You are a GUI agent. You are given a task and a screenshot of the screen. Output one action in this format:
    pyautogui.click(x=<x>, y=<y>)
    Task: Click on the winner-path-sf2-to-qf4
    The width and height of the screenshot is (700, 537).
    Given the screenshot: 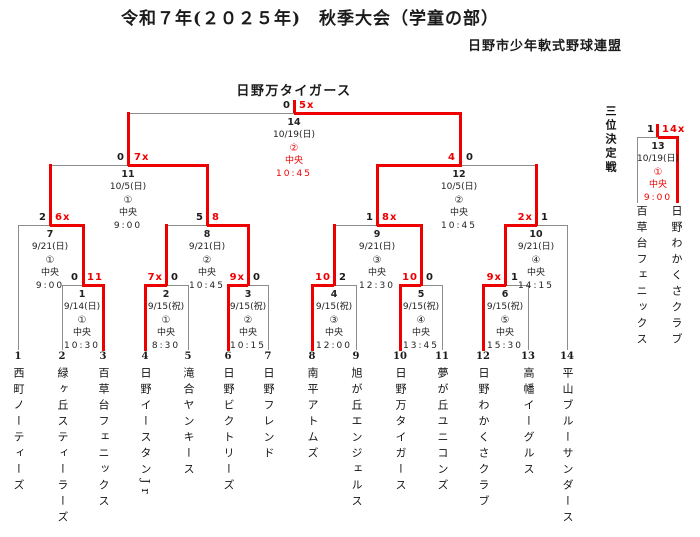 What is the action you would take?
    pyautogui.click(x=536, y=195)
    